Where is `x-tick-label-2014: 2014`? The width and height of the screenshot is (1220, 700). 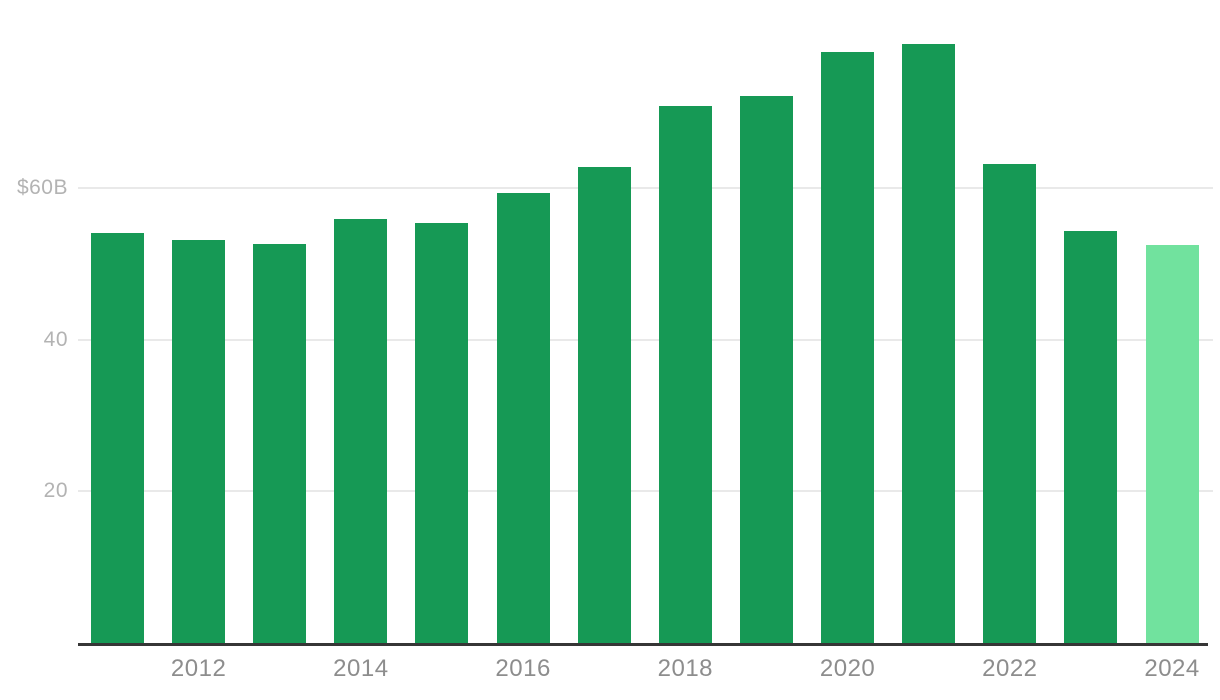 x-tick-label-2014: 2014 is located at coordinates (361, 668).